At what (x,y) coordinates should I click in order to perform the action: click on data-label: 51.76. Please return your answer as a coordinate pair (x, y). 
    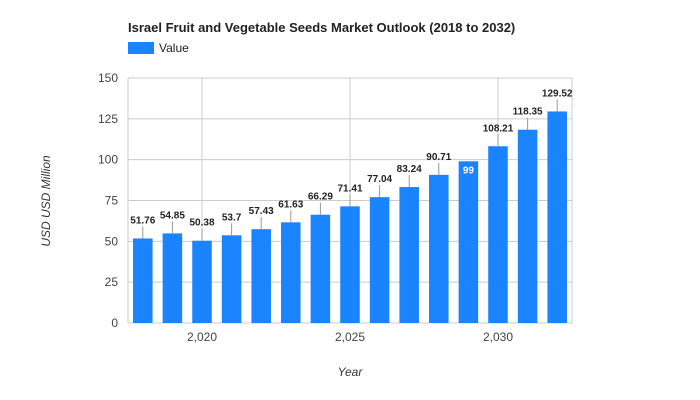
    Looking at the image, I should click on (142, 220).